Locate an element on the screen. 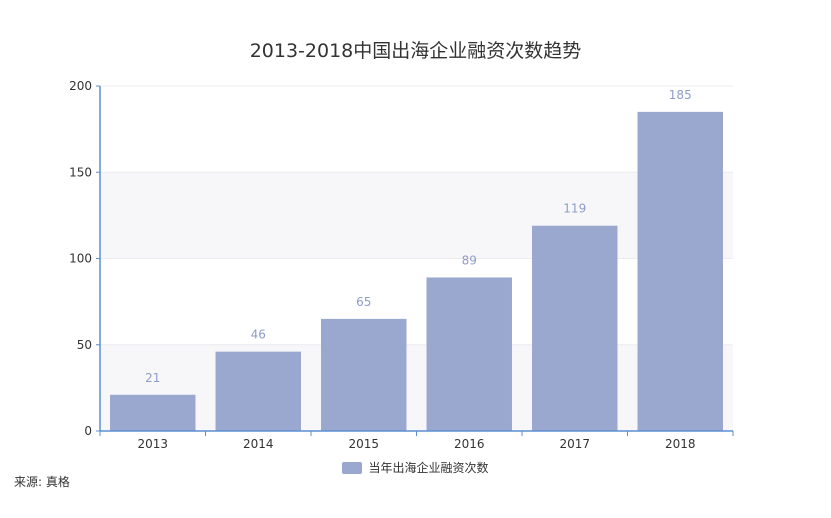 This screenshot has width=831, height=518. x-tick-label: 2014 is located at coordinates (258, 444).